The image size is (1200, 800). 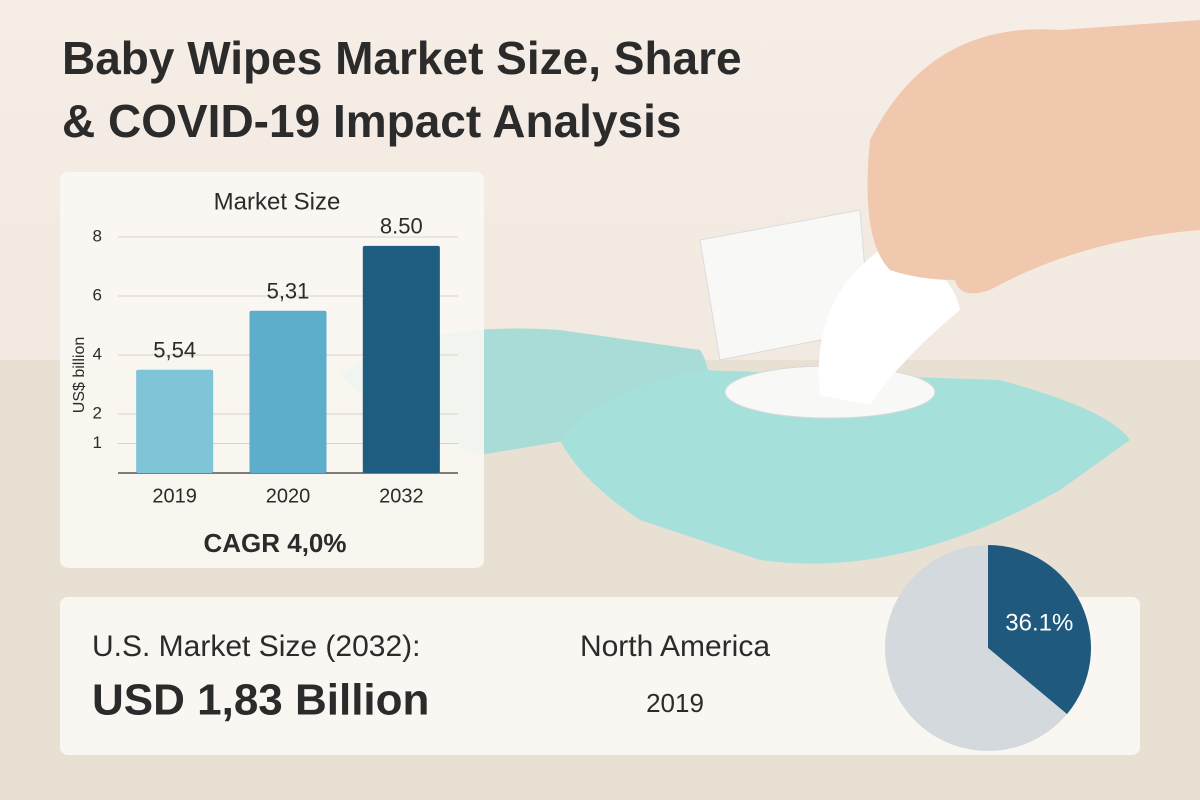 I want to click on title-line: & COVID-19 Impact Analysis, so click(x=372, y=121).